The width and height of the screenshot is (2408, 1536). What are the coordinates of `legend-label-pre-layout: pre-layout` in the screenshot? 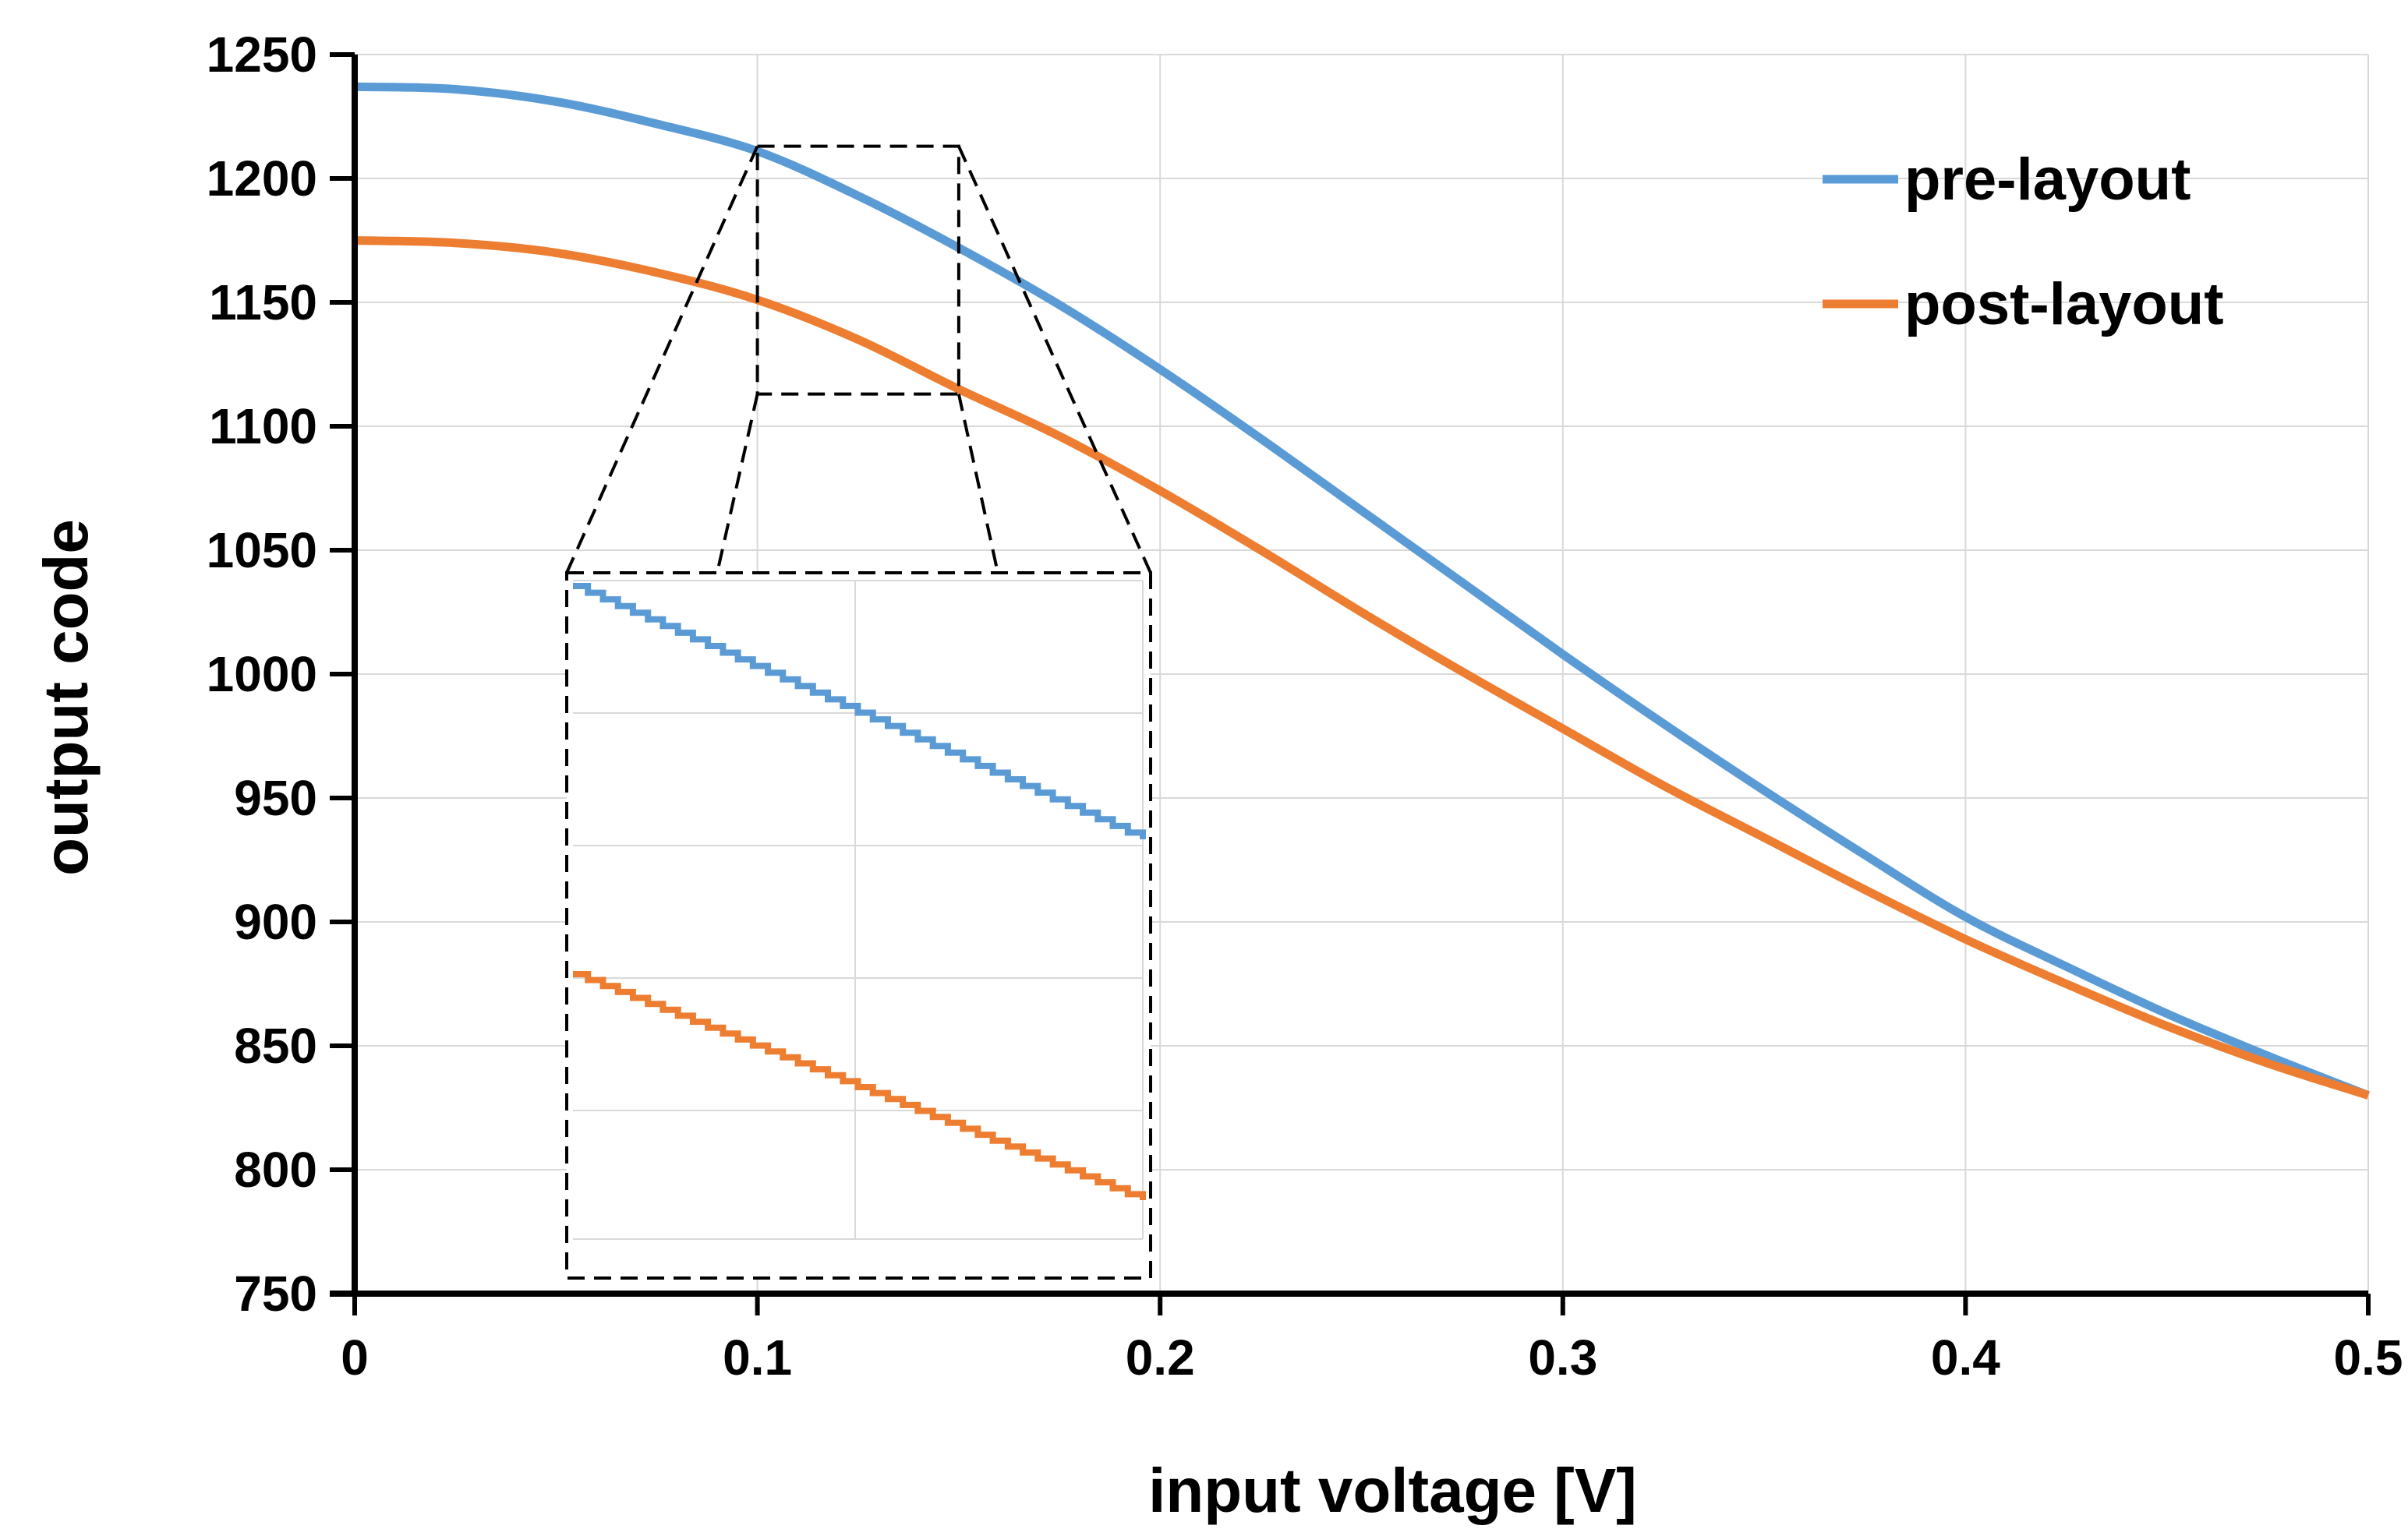 It's located at (2047, 180).